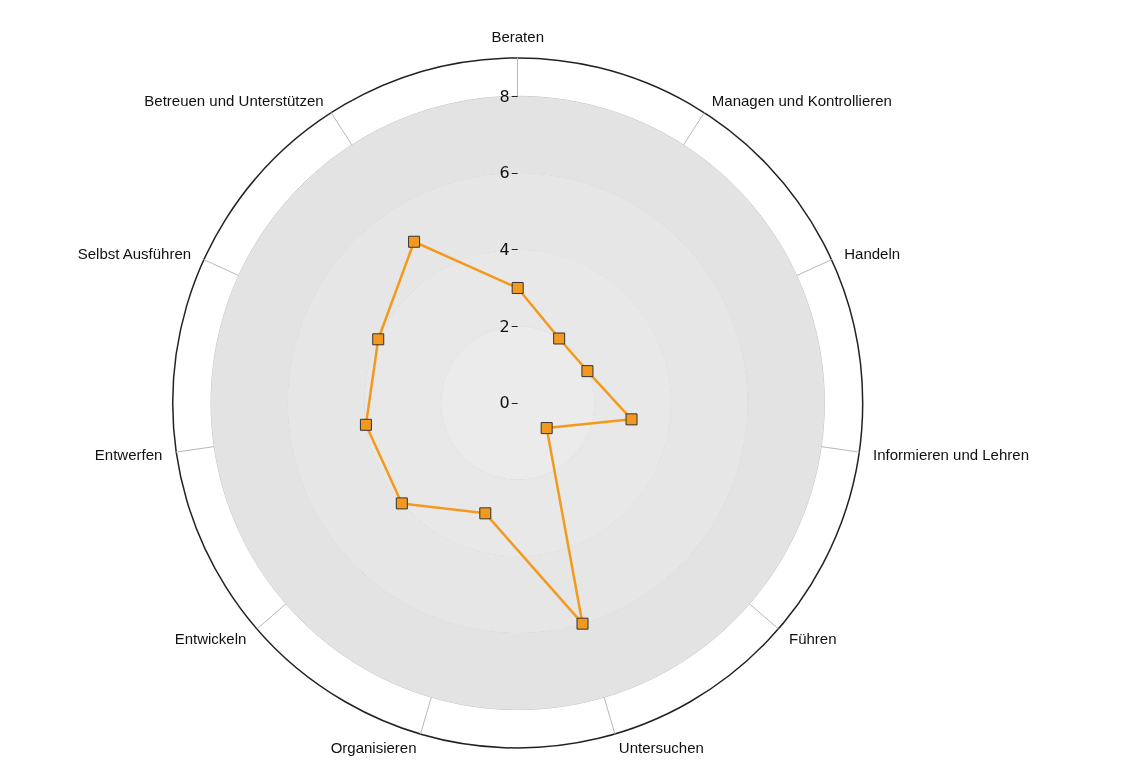 Image resolution: width=1123 pixels, height=772 pixels. Describe the element at coordinates (134, 254) in the screenshot. I see `spoke-label: Selbst Ausführen` at that location.